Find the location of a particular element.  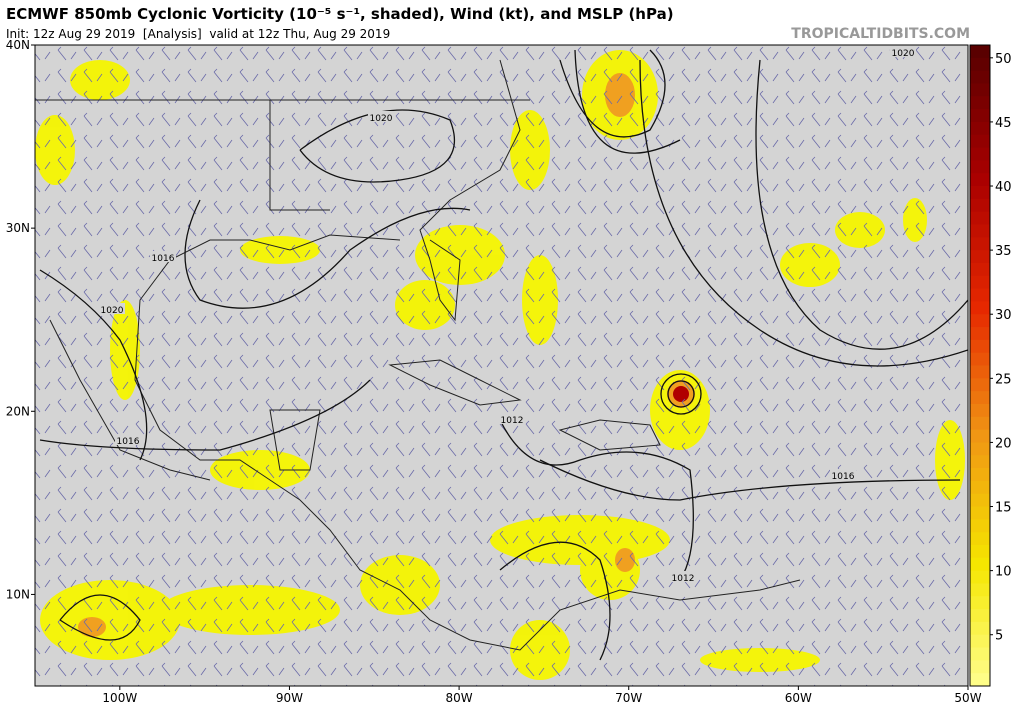

colorbar-frame is located at coordinates (980, 365).